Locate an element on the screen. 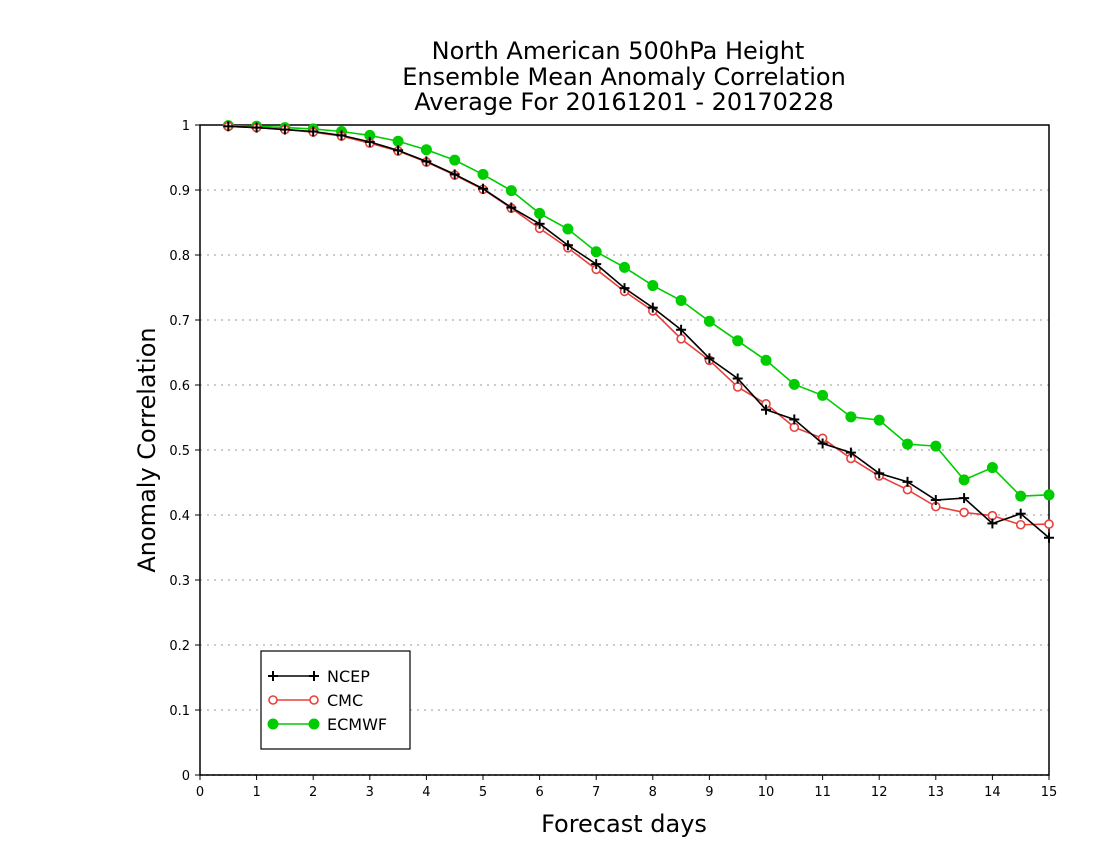  legend-label: CMC is located at coordinates (345, 700).